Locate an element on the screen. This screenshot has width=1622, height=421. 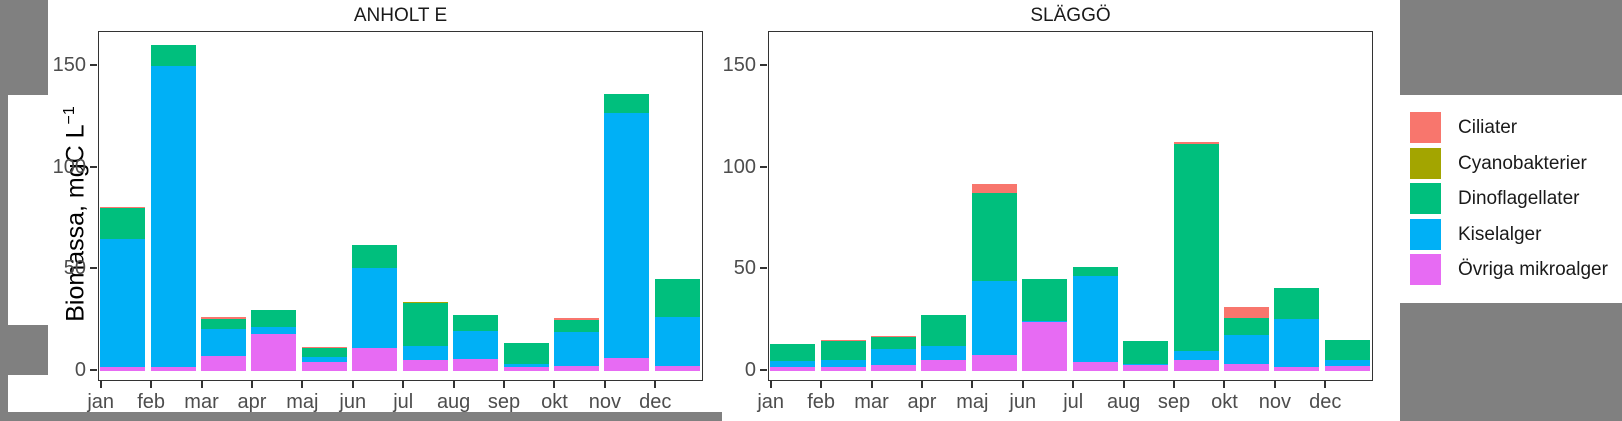
y-axis-title: Biomassa, mgC L−1 is located at coordinates (71, 214).